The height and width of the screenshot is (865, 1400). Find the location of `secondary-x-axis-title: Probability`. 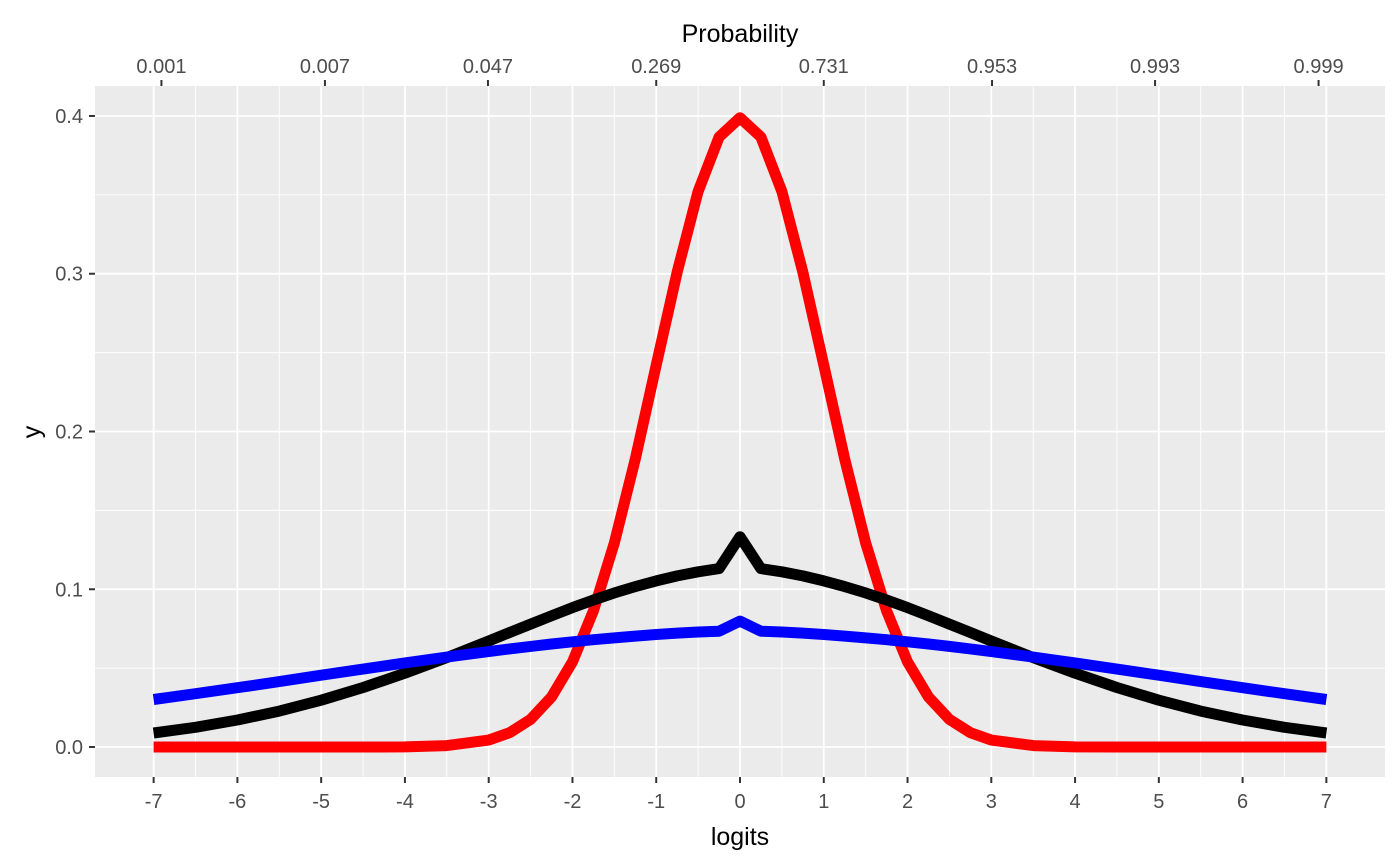

secondary-x-axis-title: Probability is located at coordinates (740, 34).